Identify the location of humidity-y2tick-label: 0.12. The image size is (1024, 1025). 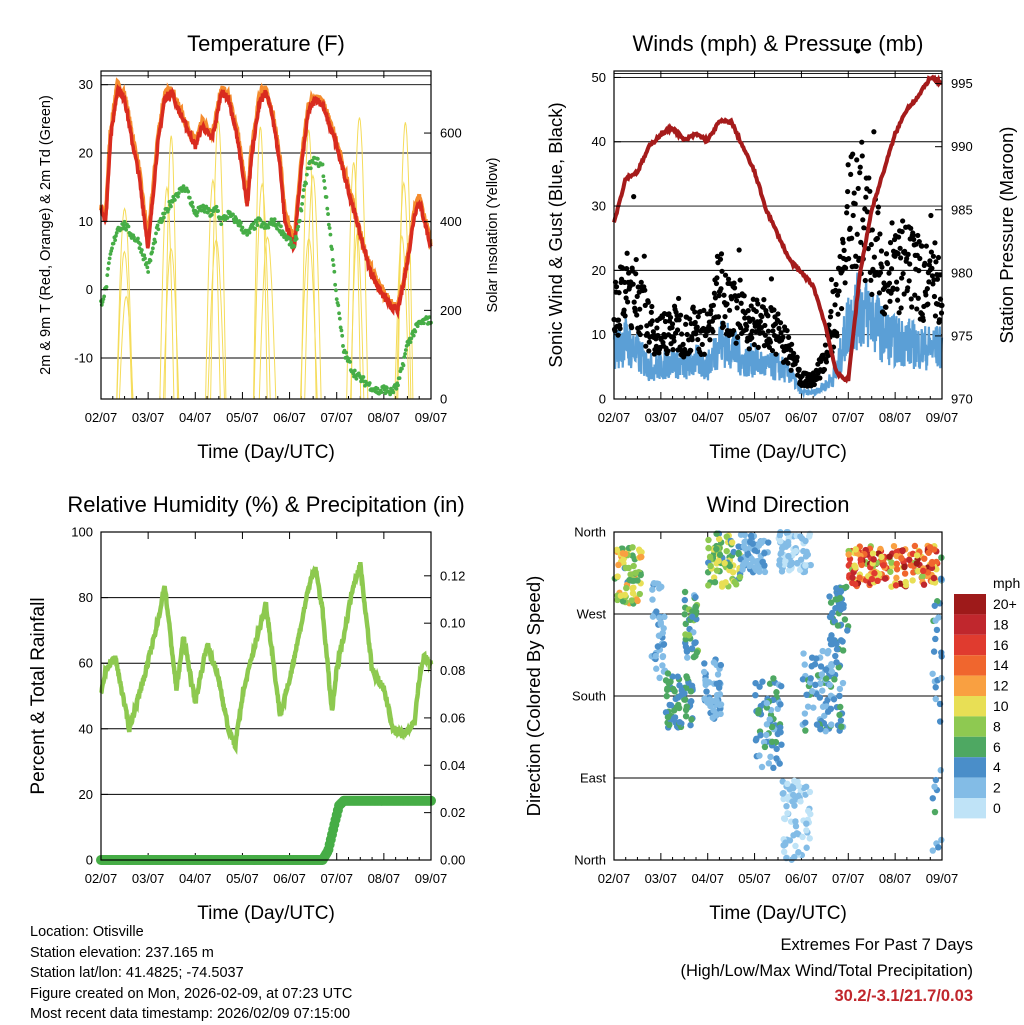
(452, 575).